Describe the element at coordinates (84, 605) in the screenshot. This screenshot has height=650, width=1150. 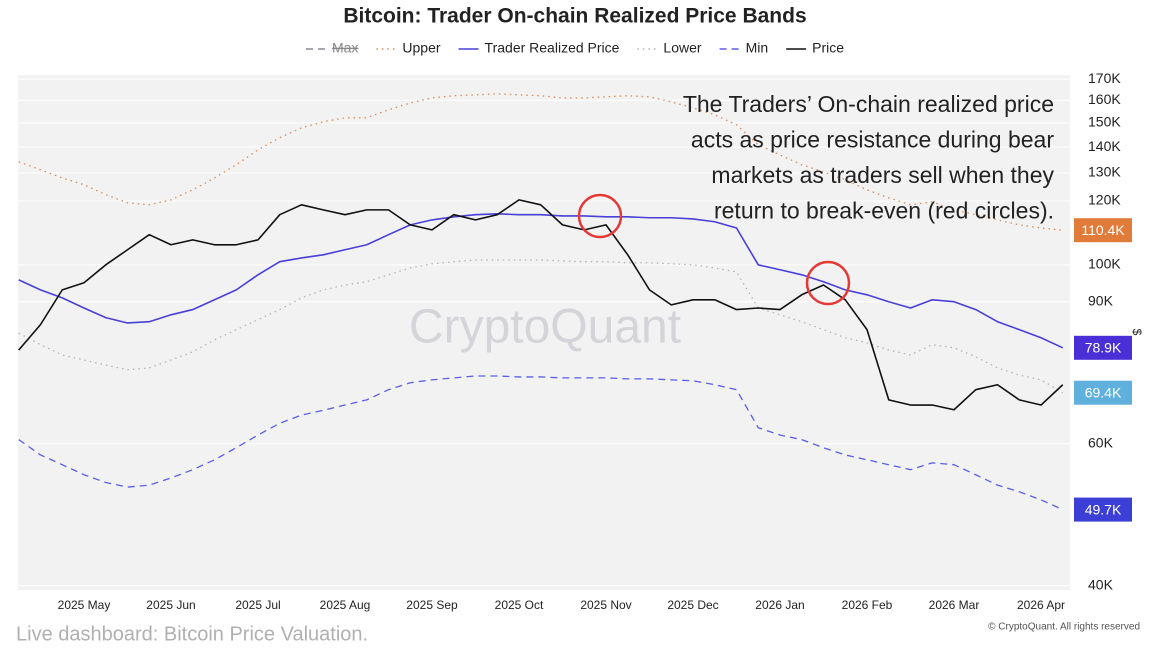
I see `x-tick-label: 2025 May` at that location.